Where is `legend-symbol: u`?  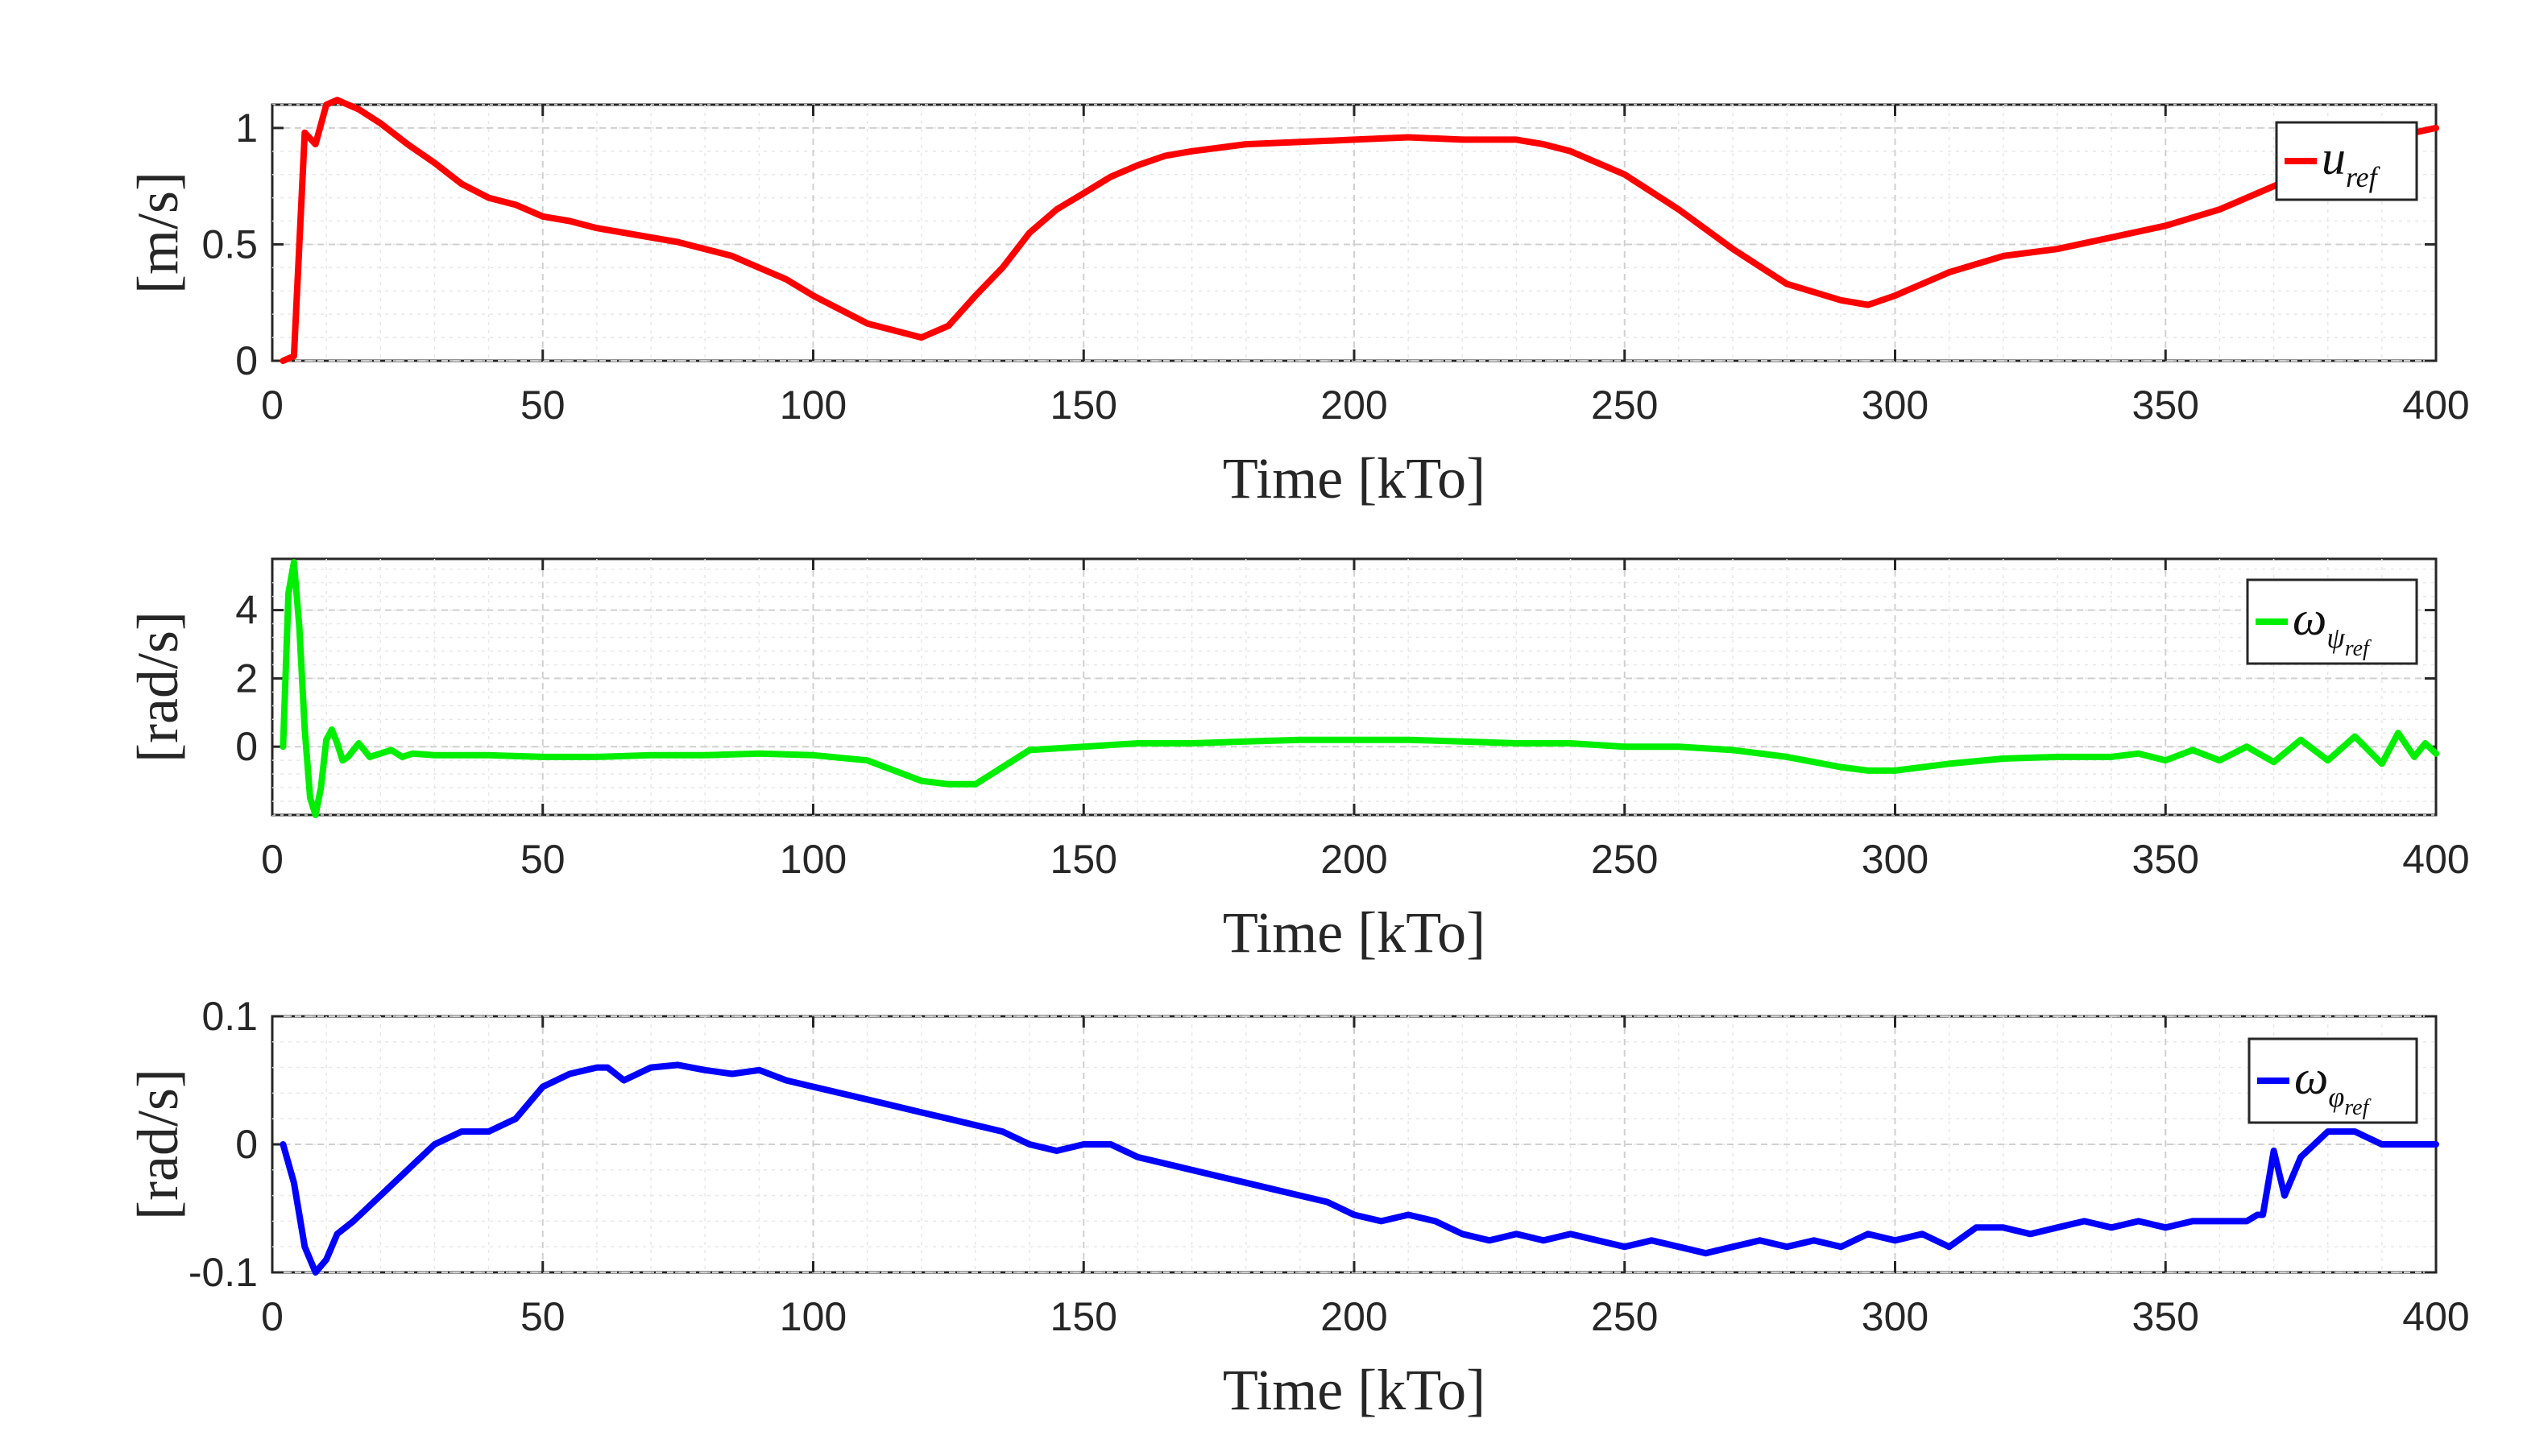
legend-symbol: u is located at coordinates (2334, 158).